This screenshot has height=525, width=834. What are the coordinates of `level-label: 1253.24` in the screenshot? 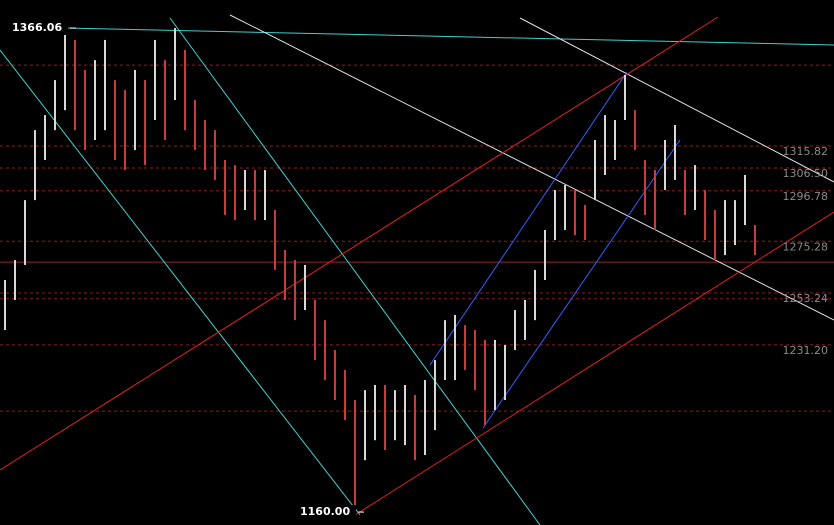 It's located at (806, 298).